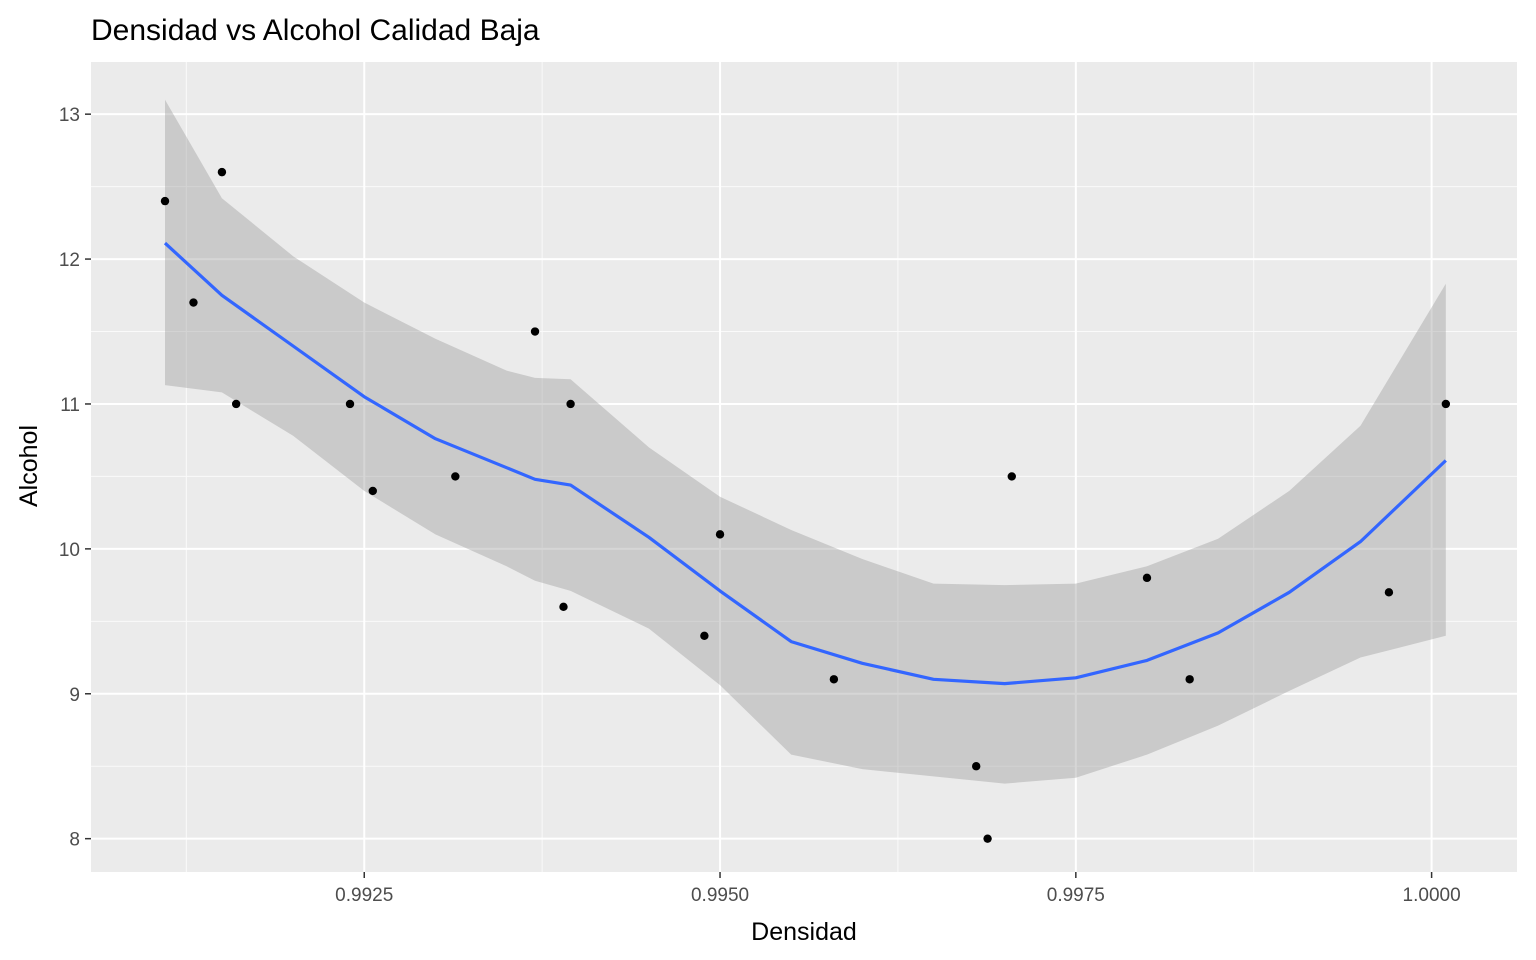 The image size is (1536, 960). Describe the element at coordinates (315, 30) in the screenshot. I see `chart-title: Densidad vs Alcohol Calidad Baja` at that location.